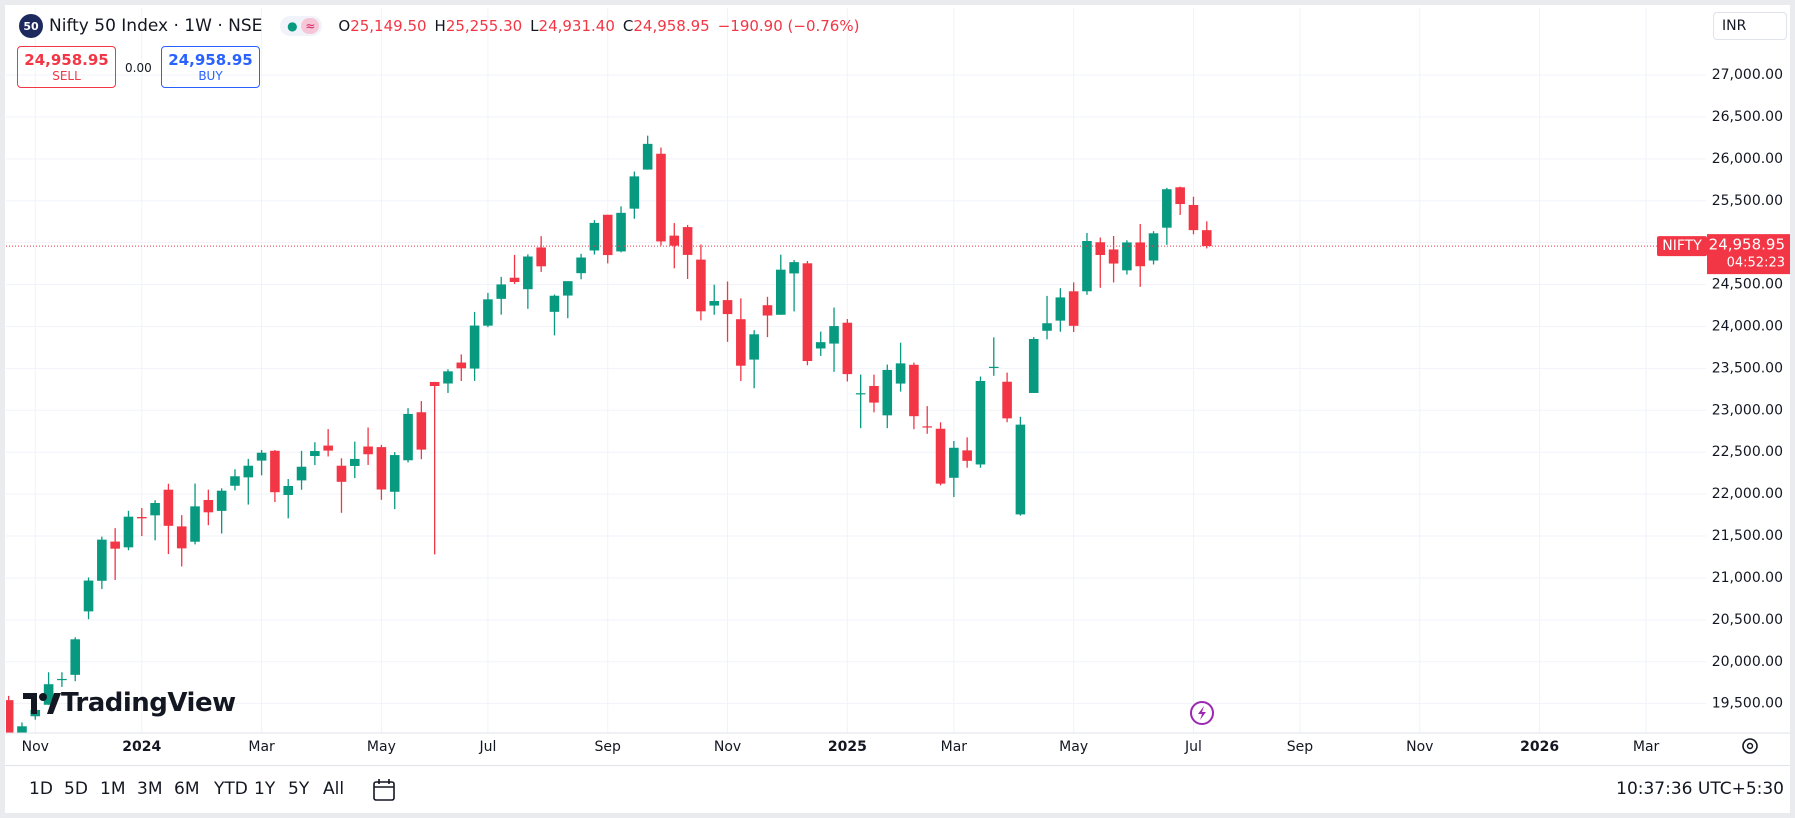 Image resolution: width=1795 pixels, height=818 pixels. Describe the element at coordinates (388, 26) in the screenshot. I see `ohlc-value: 25,149.50` at that location.